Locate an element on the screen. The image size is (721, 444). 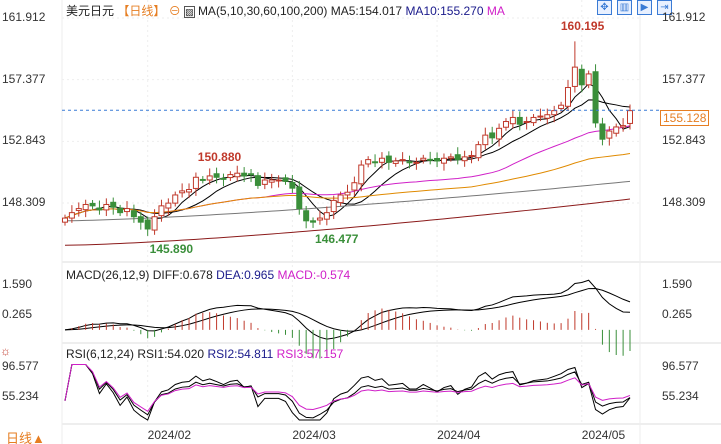
ma200-line is located at coordinates (347, 222).